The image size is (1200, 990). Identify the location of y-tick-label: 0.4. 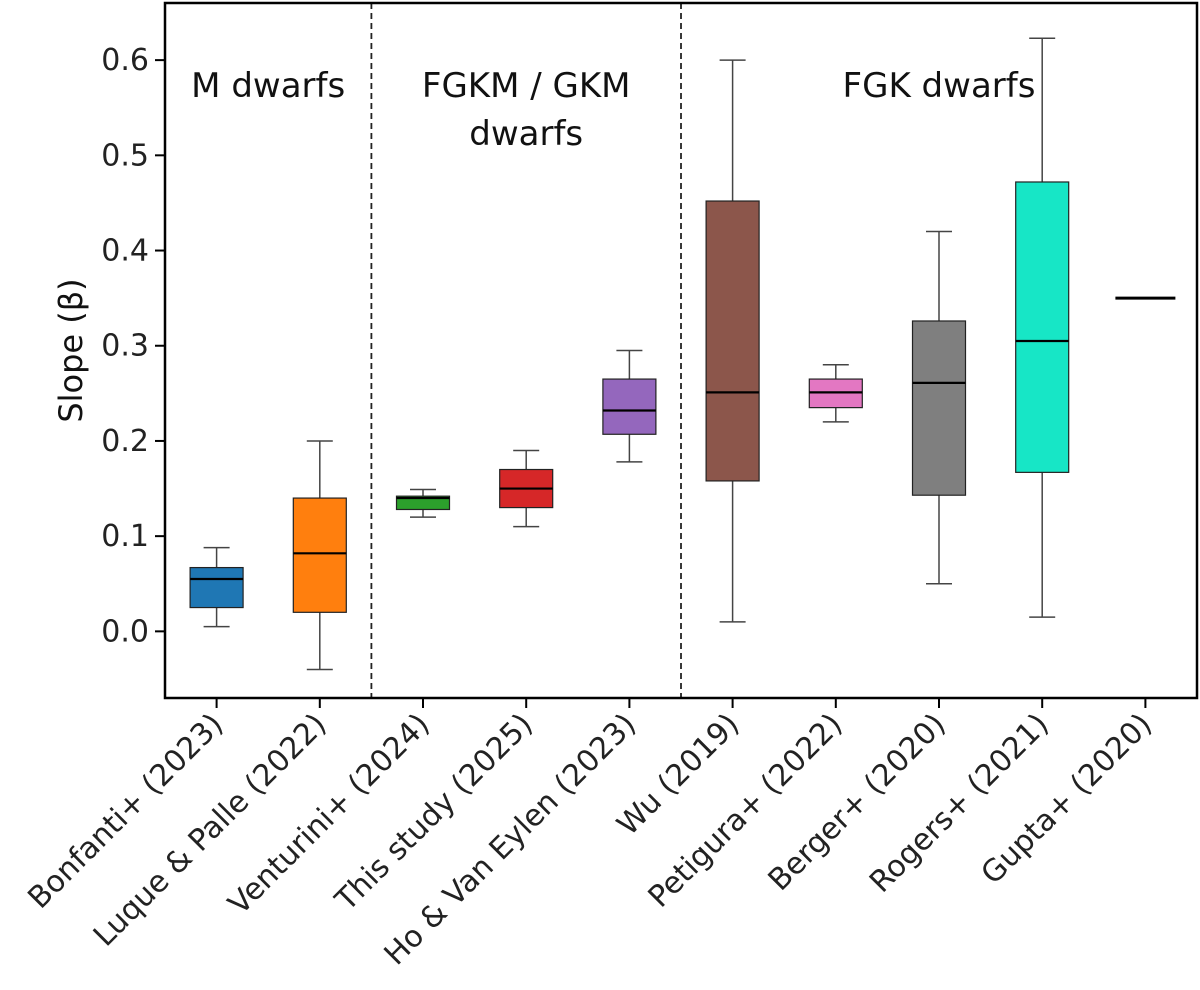
(125, 251).